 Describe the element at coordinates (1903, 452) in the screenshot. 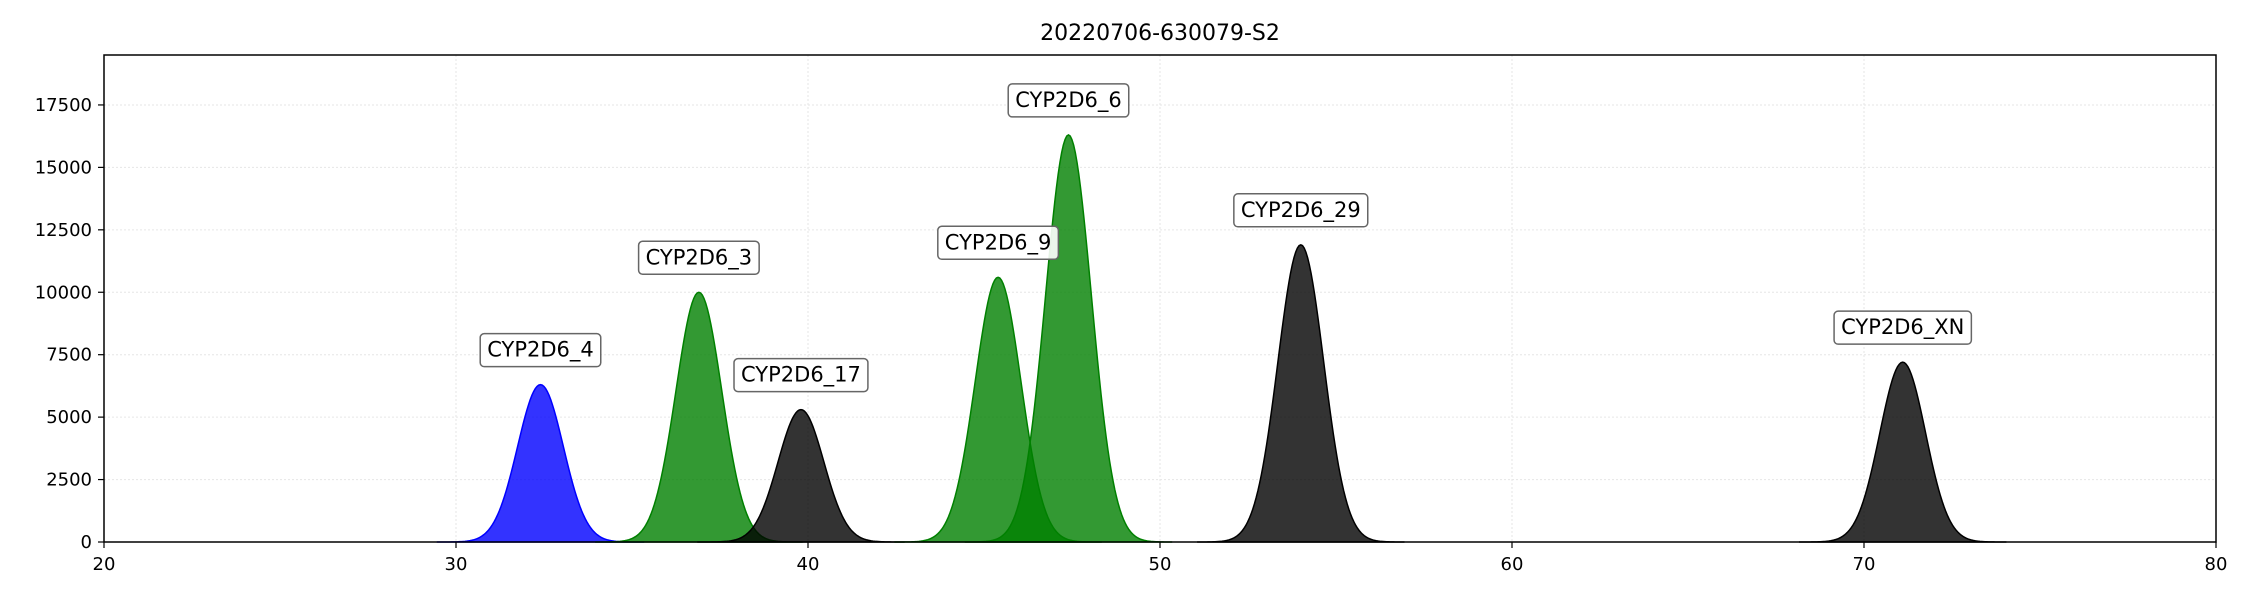

I see `peak-area-cyp2d6-xn` at that location.